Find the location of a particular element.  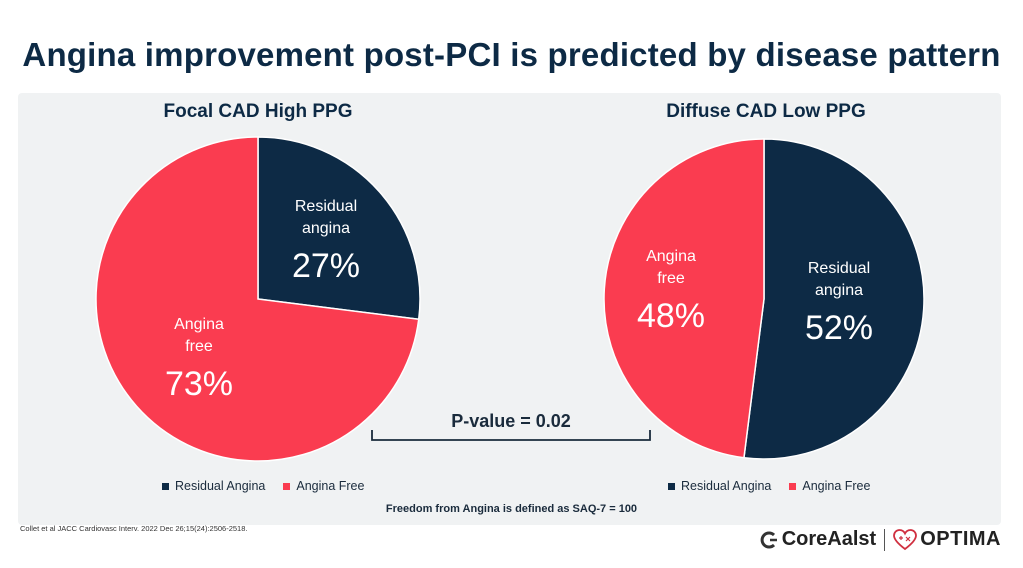

brand-divider is located at coordinates (885, 539).